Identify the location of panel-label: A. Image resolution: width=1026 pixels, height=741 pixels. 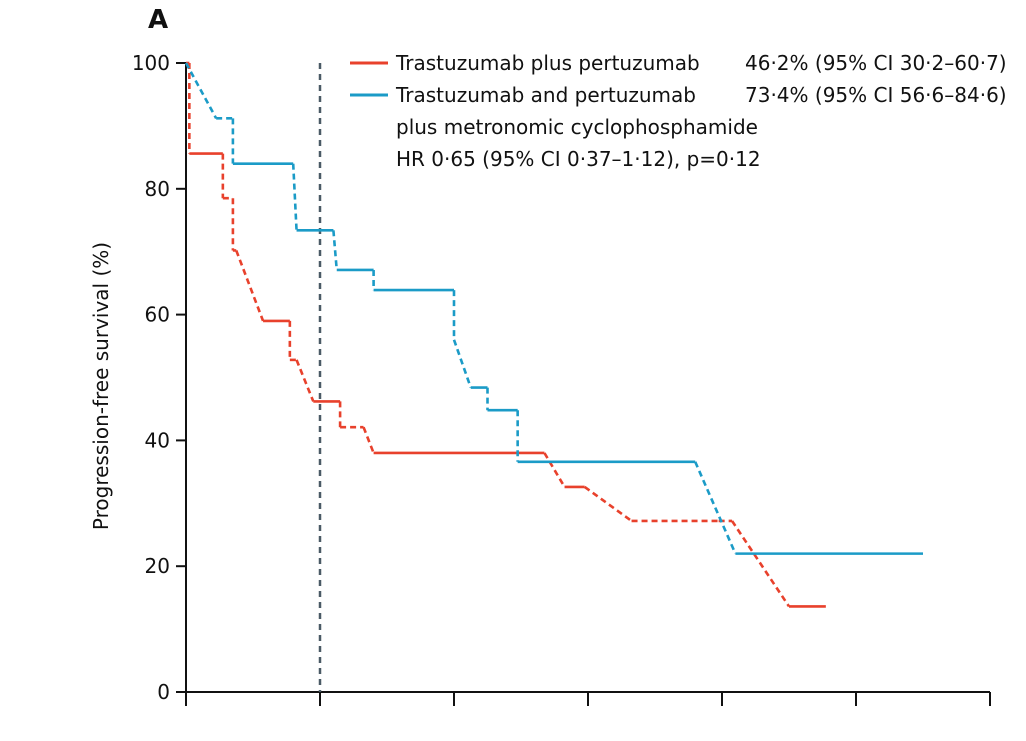
(158, 20).